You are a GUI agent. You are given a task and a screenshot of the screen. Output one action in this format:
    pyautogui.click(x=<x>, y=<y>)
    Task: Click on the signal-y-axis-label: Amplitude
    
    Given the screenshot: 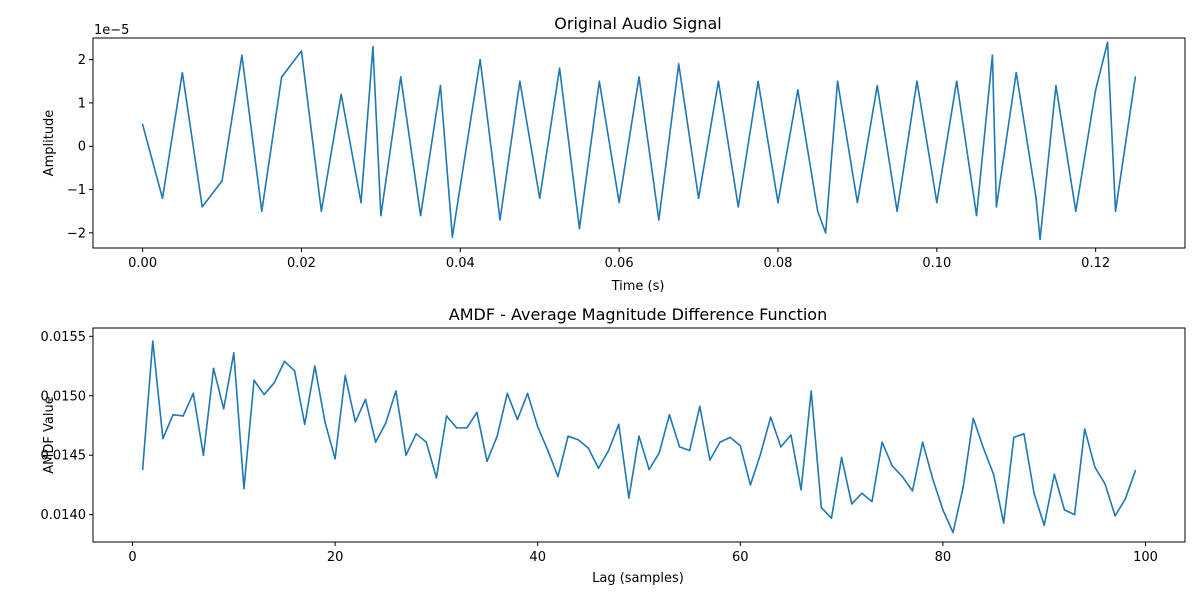 What is the action you would take?
    pyautogui.click(x=49, y=143)
    